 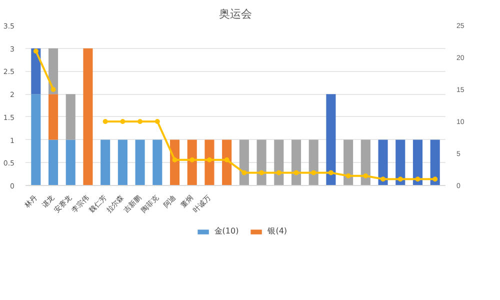 What do you see at coordinates (278, 231) in the screenshot?
I see `legend-label: 银(4)` at bounding box center [278, 231].